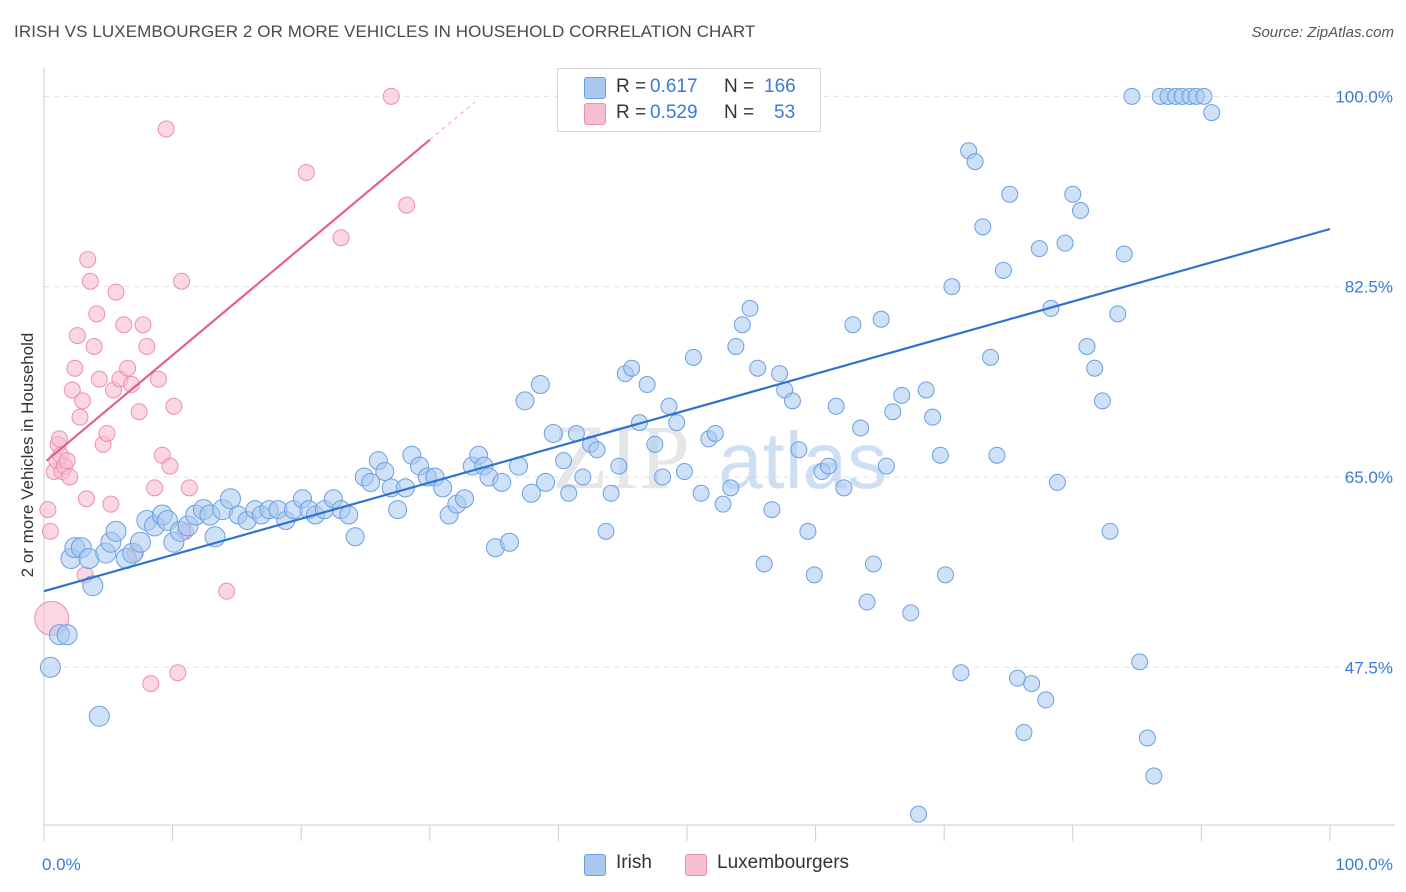 This screenshot has width=1406, height=892. I want to click on y-tick-label: 65.0%, so click(1369, 477).